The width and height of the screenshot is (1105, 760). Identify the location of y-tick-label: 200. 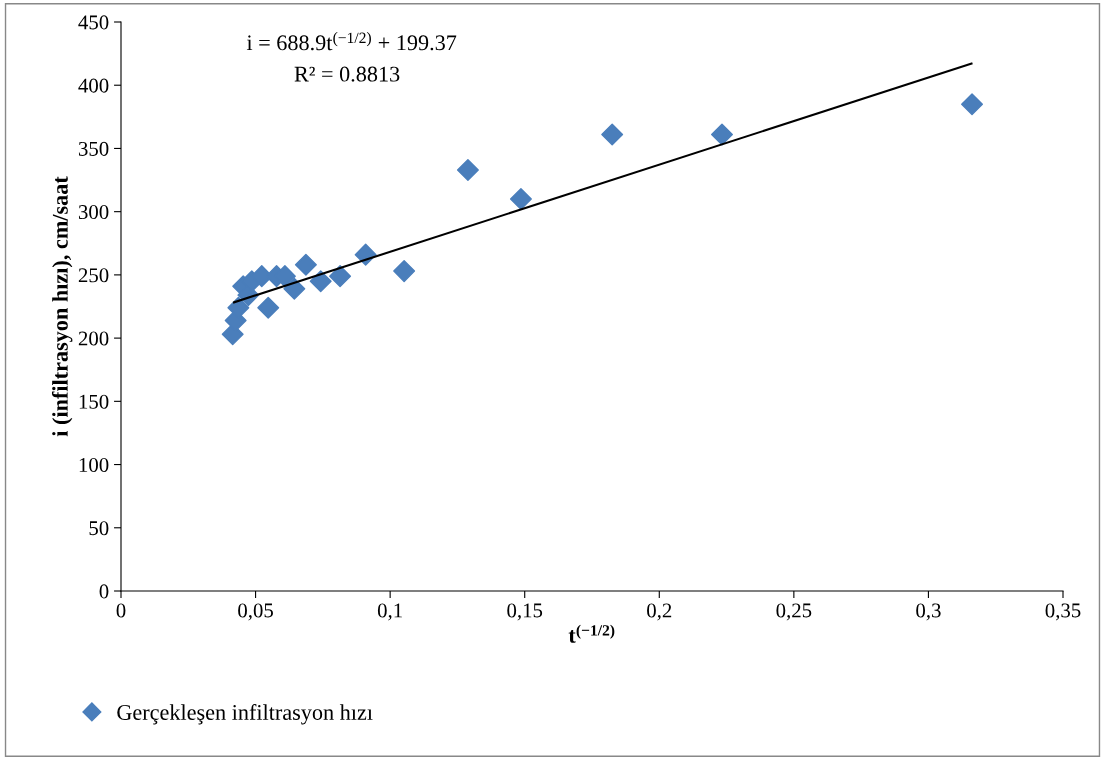
(93, 338).